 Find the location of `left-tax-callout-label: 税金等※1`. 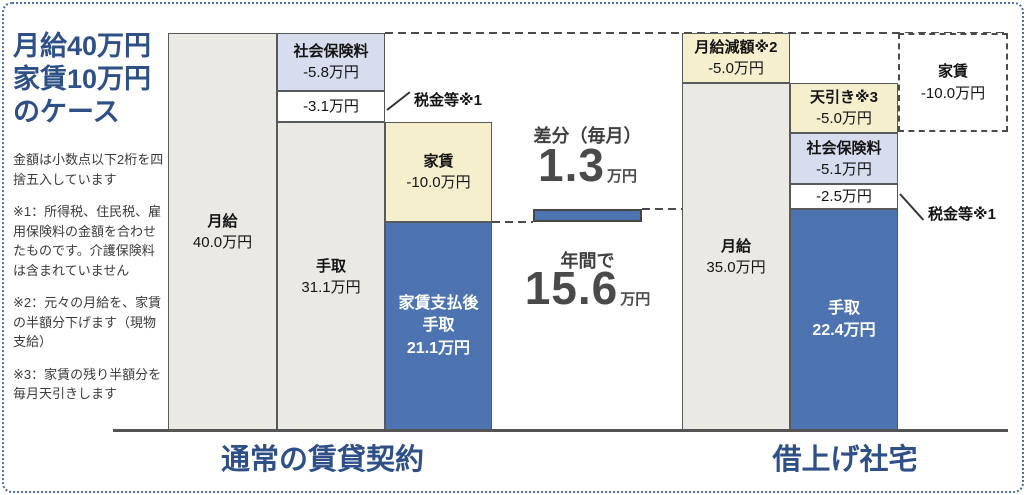

left-tax-callout-label: 税金等※1 is located at coordinates (448, 100).